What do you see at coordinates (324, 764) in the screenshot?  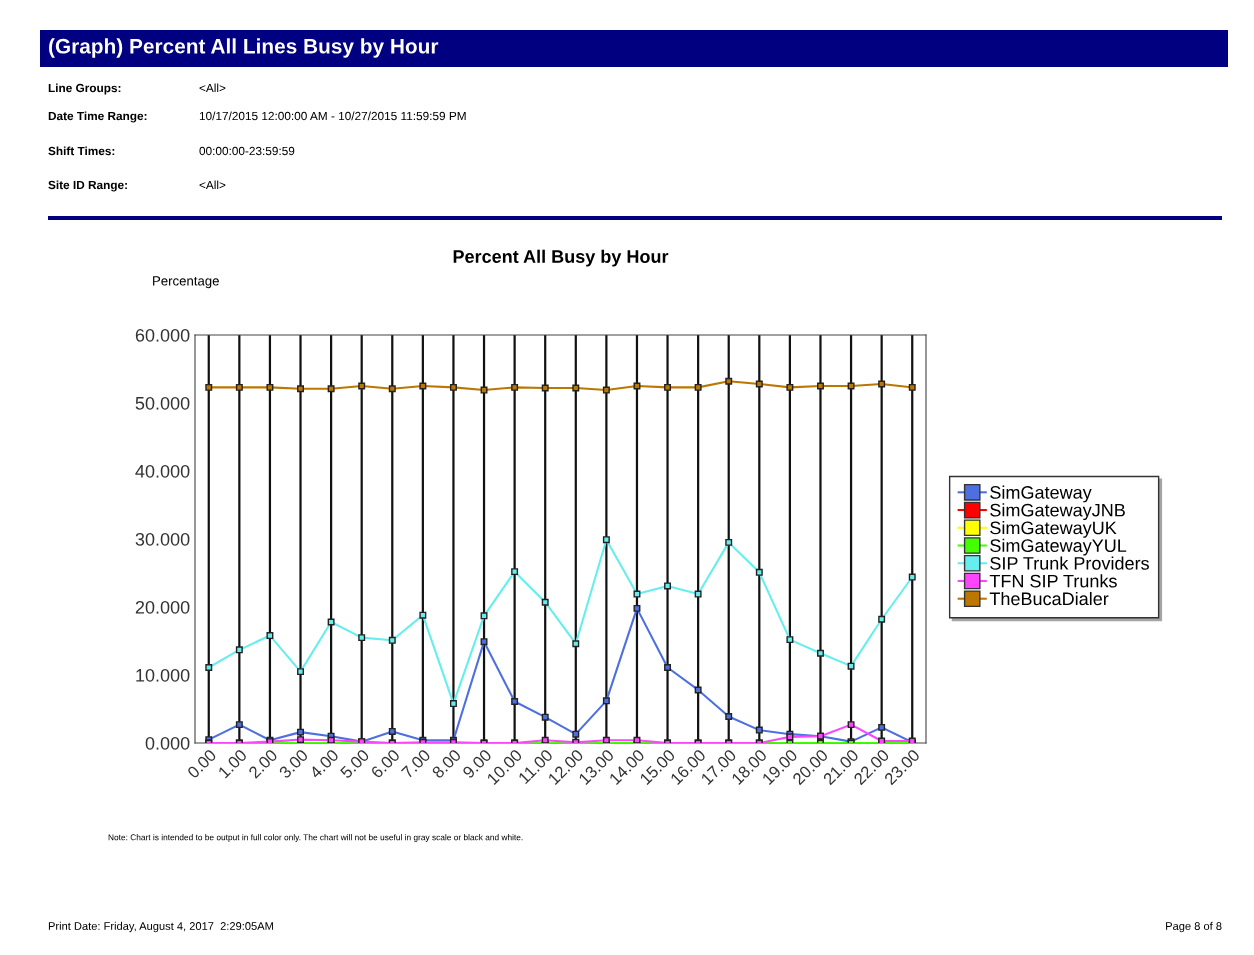 I see `x-tick-label: 4.00` at bounding box center [324, 764].